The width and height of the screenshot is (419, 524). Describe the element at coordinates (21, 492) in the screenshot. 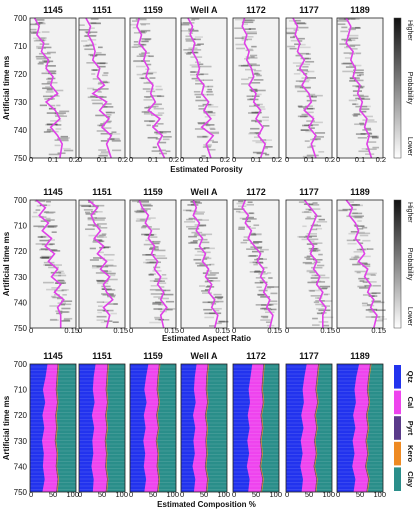

I see `y-tick-label: 750` at that location.